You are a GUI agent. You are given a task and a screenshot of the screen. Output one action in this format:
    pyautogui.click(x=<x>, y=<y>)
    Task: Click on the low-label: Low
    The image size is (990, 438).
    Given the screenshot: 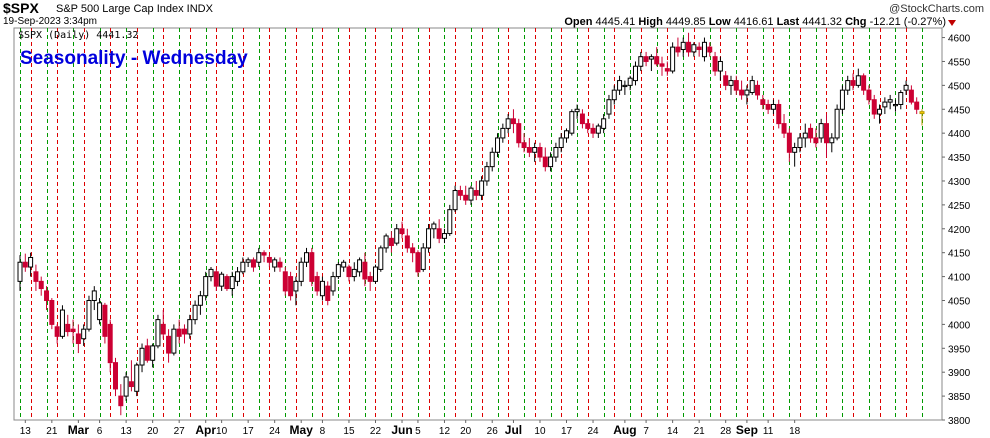 What is the action you would take?
    pyautogui.click(x=719, y=22)
    